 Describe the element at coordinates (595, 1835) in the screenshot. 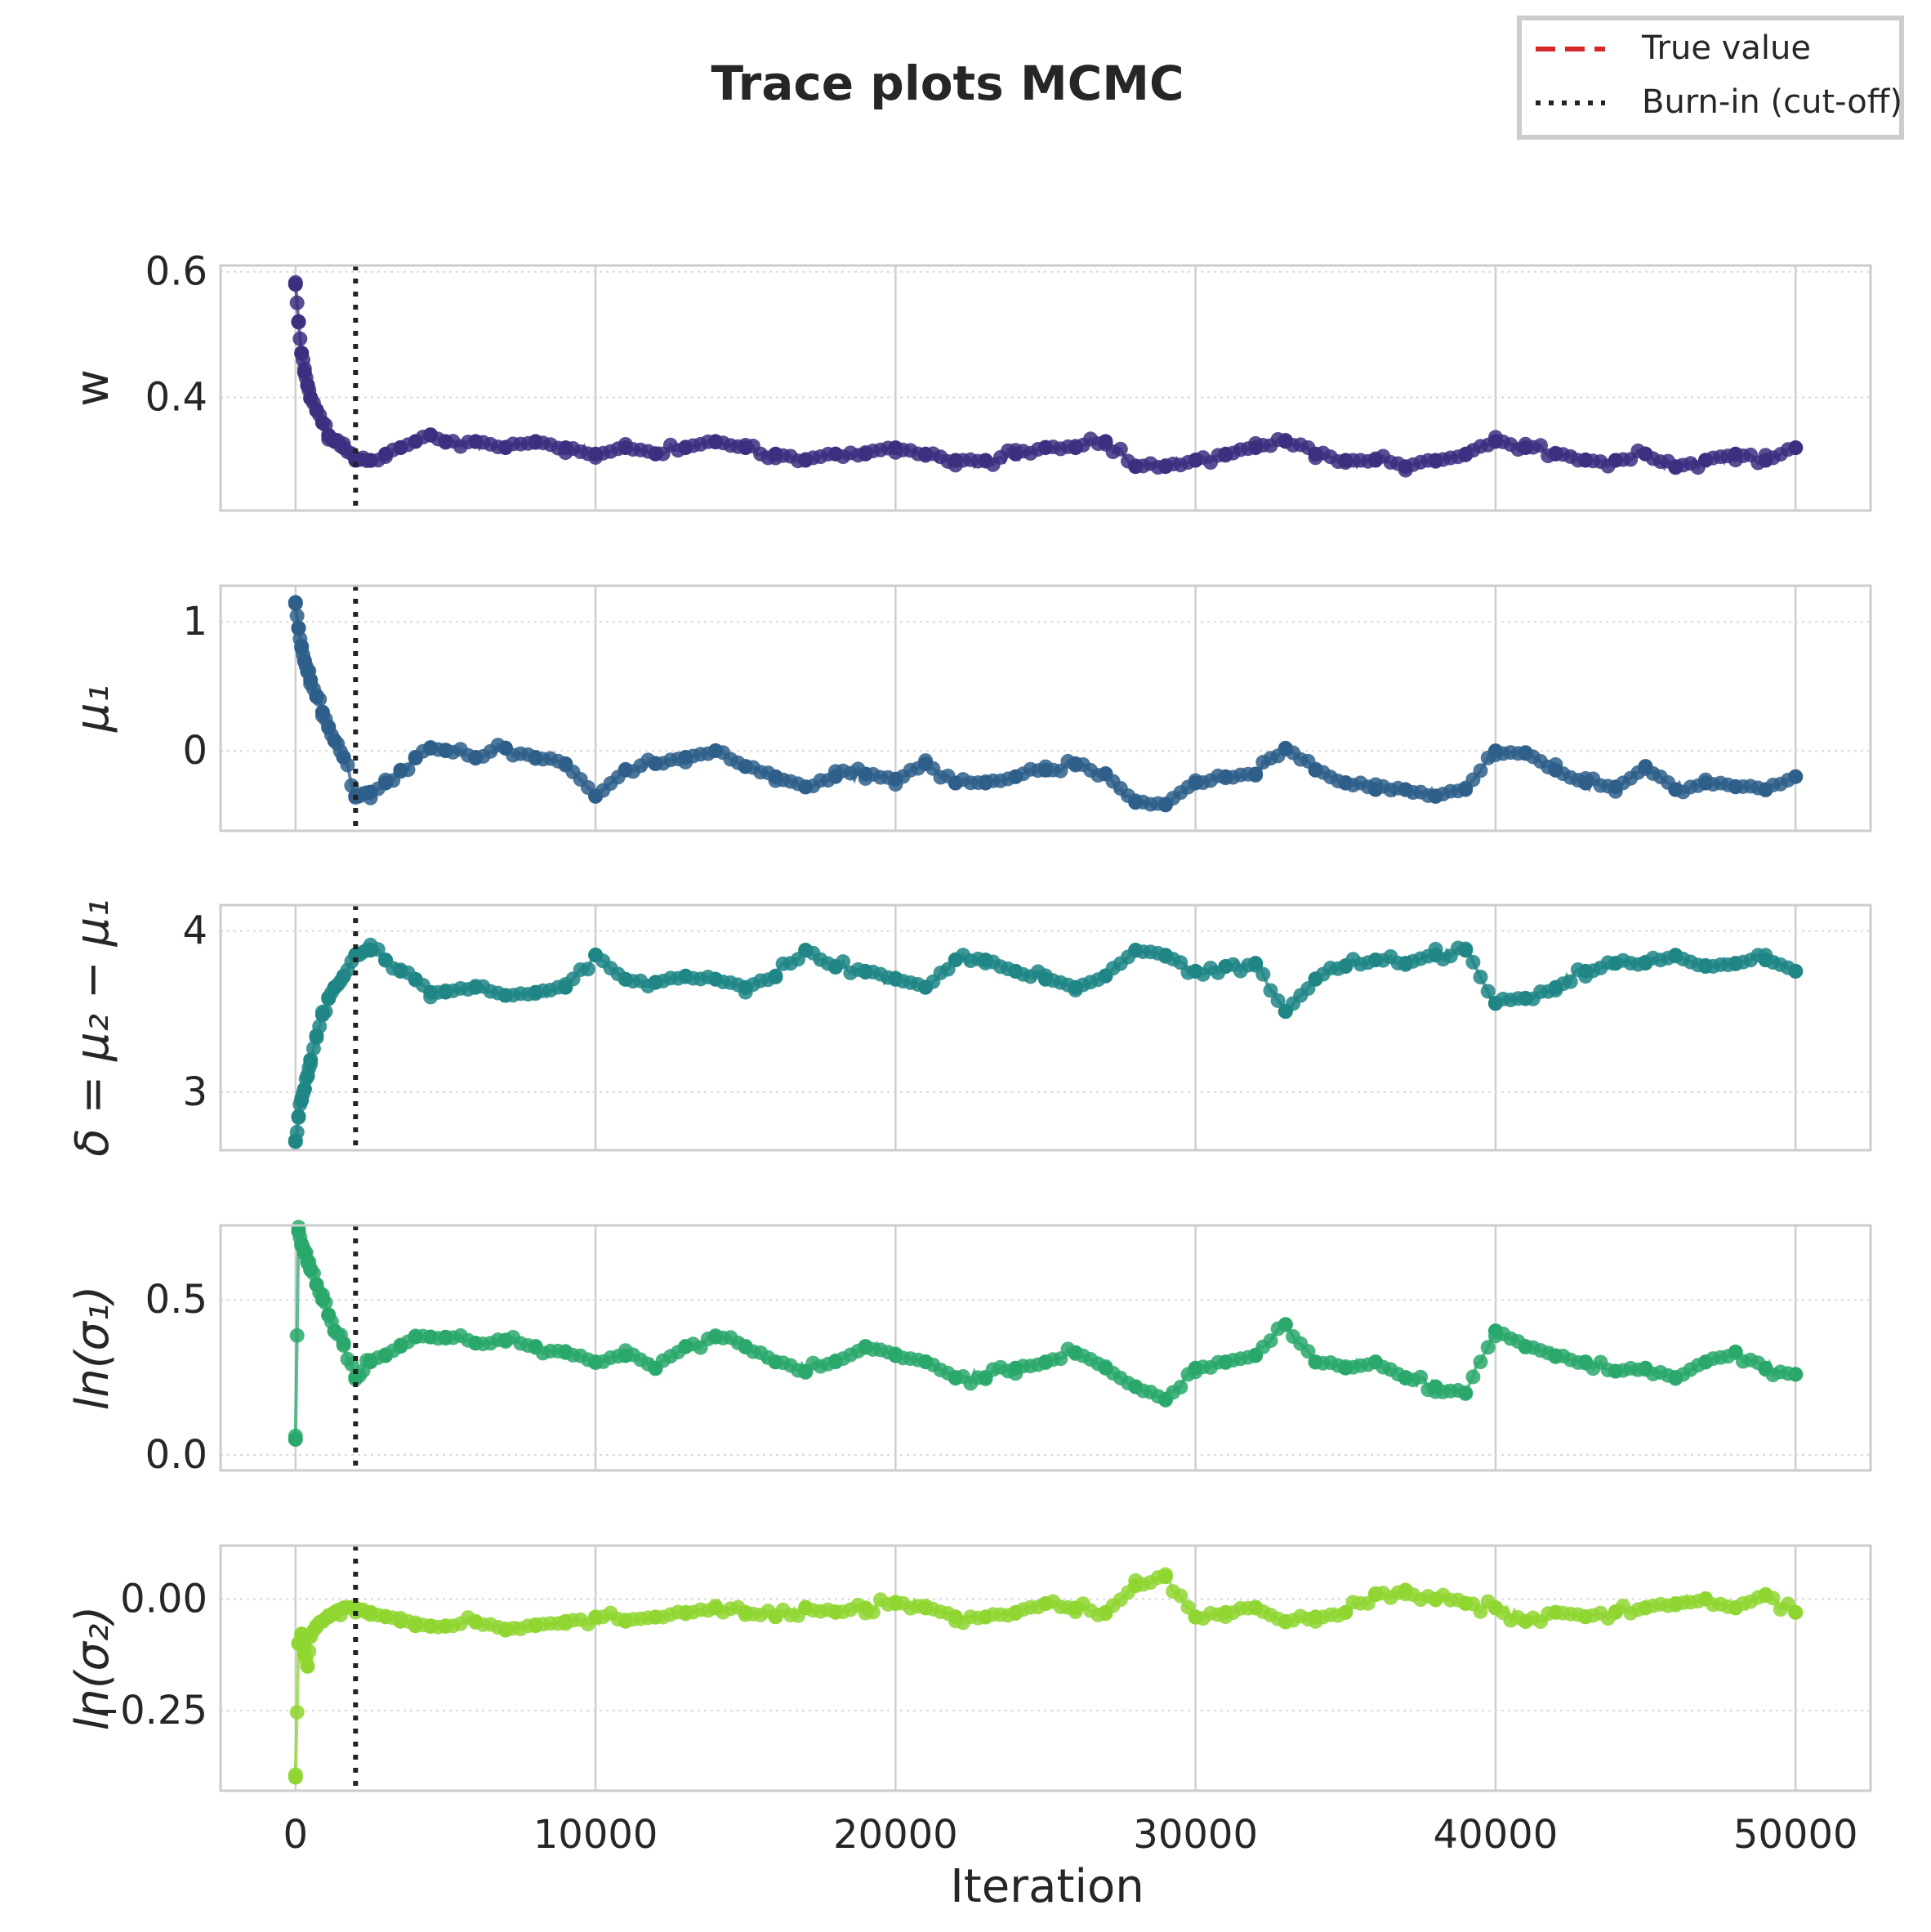

I see `x-tick-label: 10000` at that location.